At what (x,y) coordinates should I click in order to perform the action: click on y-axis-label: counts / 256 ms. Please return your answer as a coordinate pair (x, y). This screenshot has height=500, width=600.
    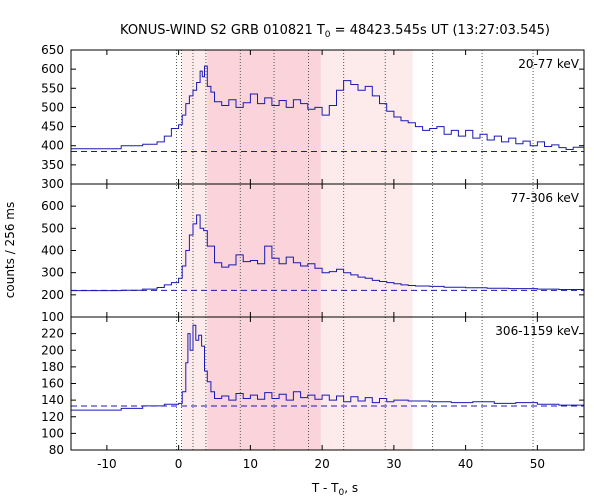
    Looking at the image, I should click on (10, 250).